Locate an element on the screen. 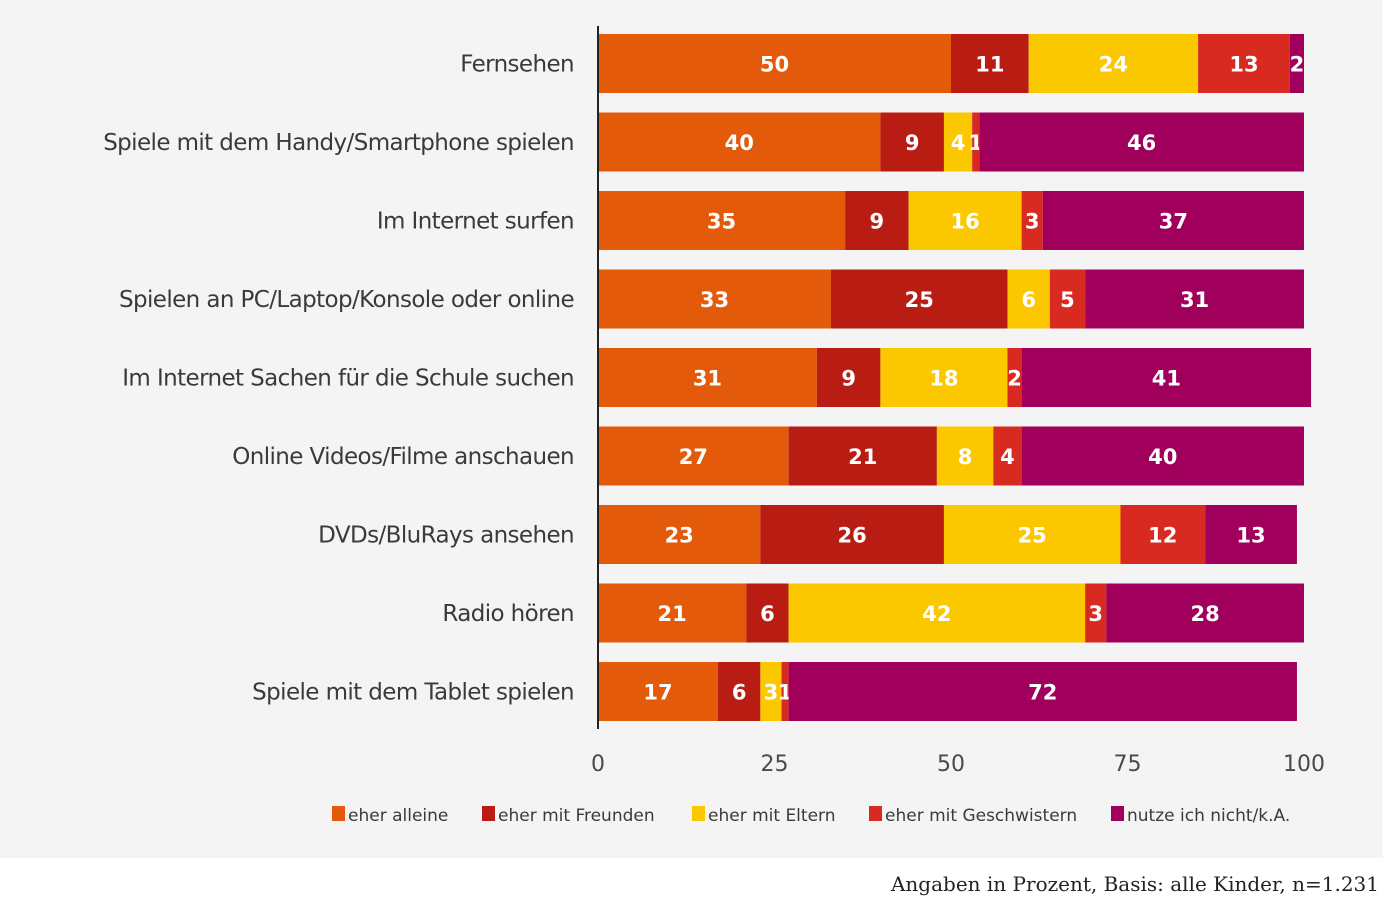 The height and width of the screenshot is (905, 1383). data-label: 8 is located at coordinates (965, 457).